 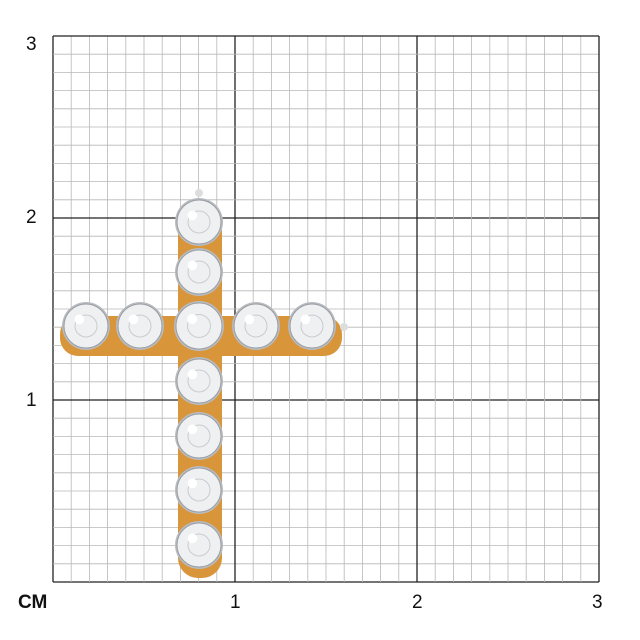 What do you see at coordinates (417, 602) in the screenshot?
I see `x-label-2: 2` at bounding box center [417, 602].